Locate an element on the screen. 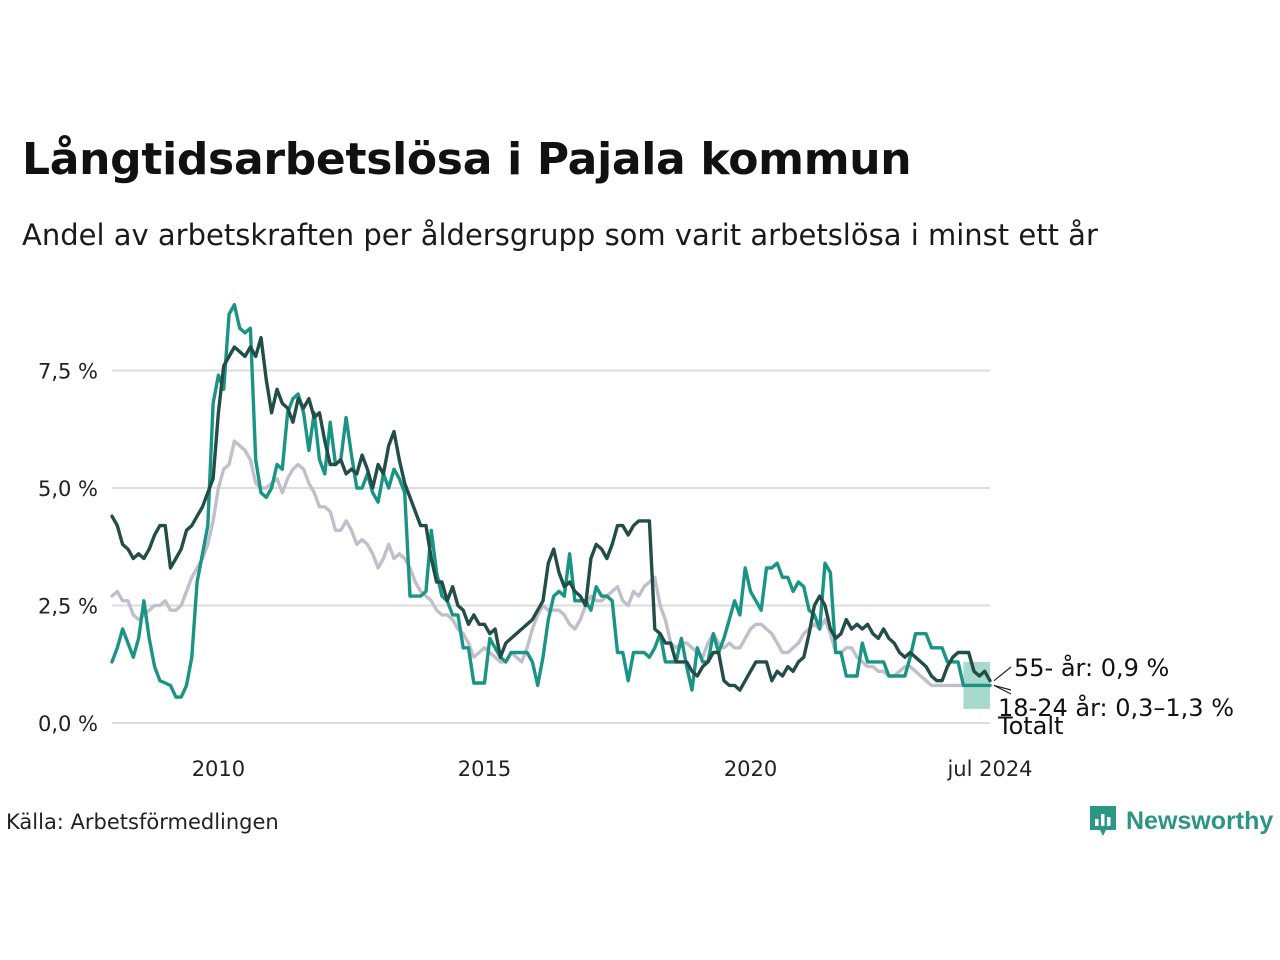 The image size is (1280, 960). newsworthy-logo: Newsworthy is located at coordinates (1180, 821).